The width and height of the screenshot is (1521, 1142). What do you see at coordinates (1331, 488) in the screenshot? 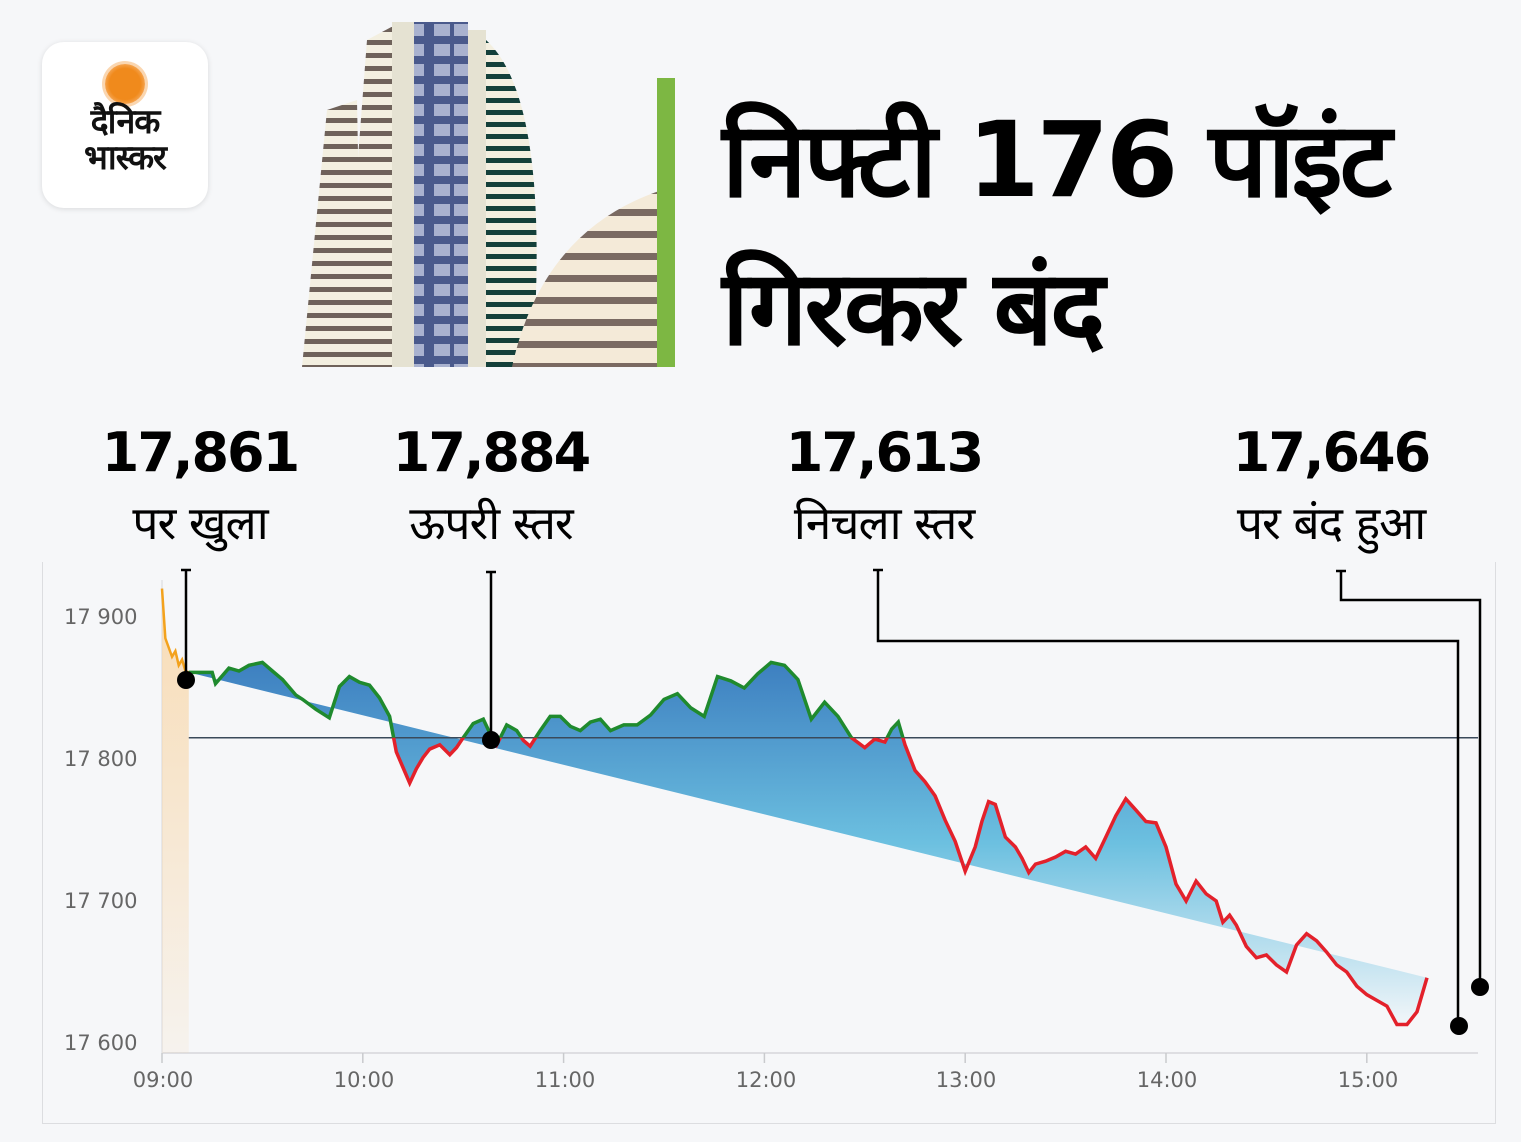
I see `stat-close: 17,646 पर बंद हुआ` at bounding box center [1331, 488].